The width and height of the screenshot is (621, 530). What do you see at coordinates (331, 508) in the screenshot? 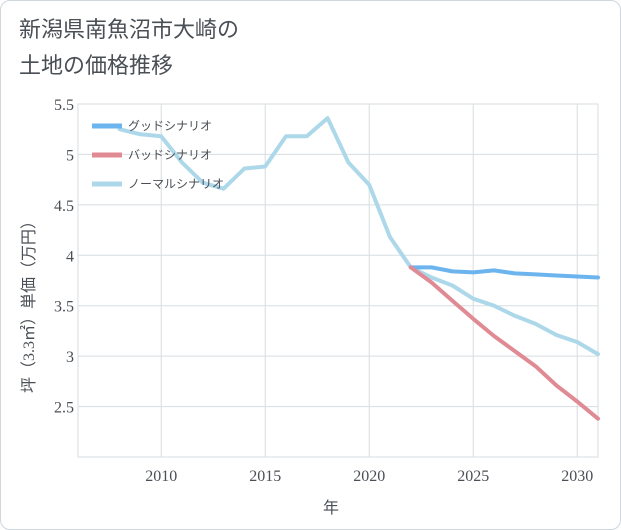
I see `x-axis-title: 年` at bounding box center [331, 508].